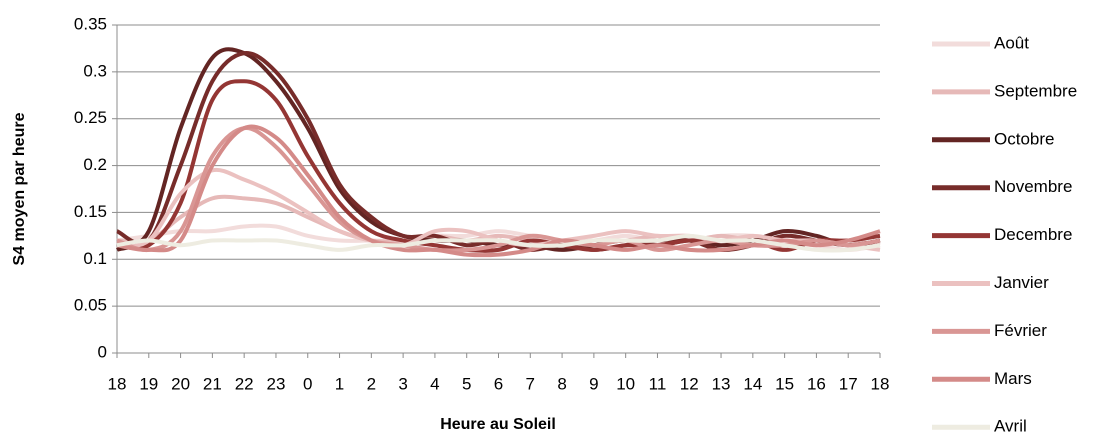  What do you see at coordinates (275, 383) in the screenshot?
I see `x-tick-label: 23` at bounding box center [275, 383].